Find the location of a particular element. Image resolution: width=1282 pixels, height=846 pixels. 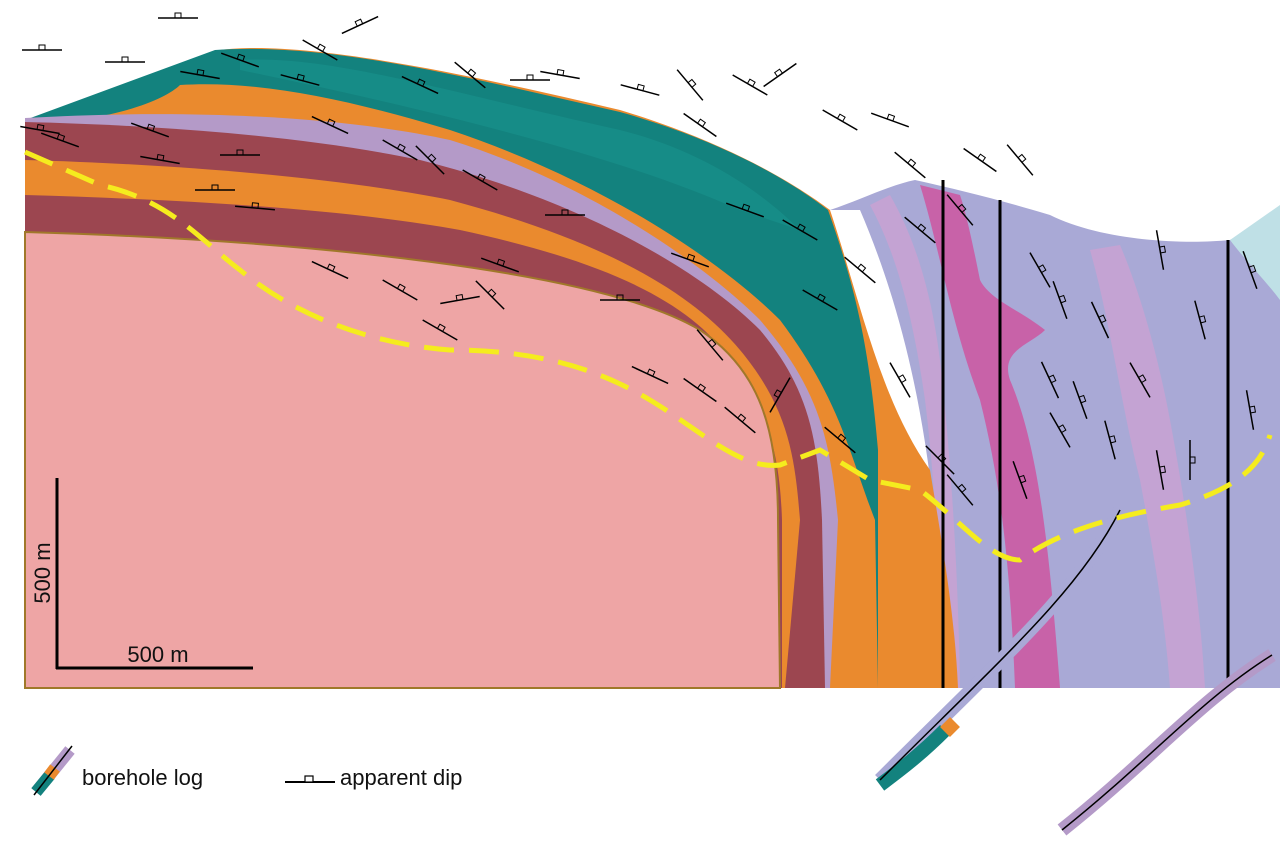

legend-dip-icon is located at coordinates (310, 779).